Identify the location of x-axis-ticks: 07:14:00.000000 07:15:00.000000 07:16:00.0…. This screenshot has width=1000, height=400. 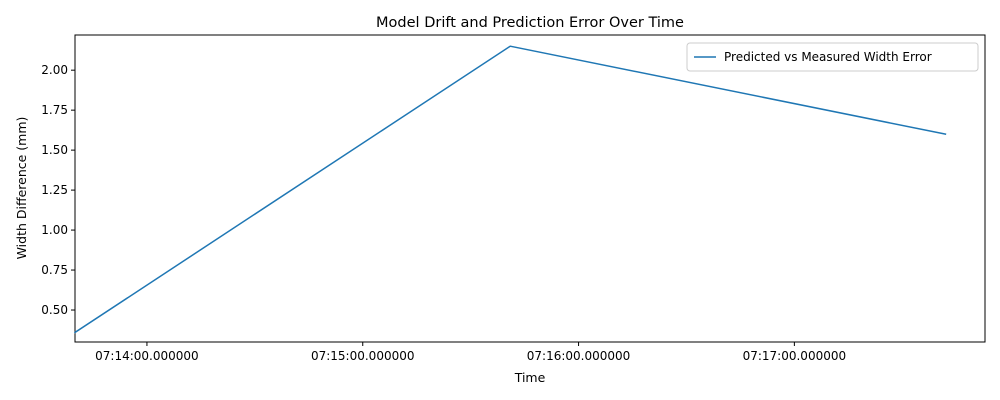
(470, 352).